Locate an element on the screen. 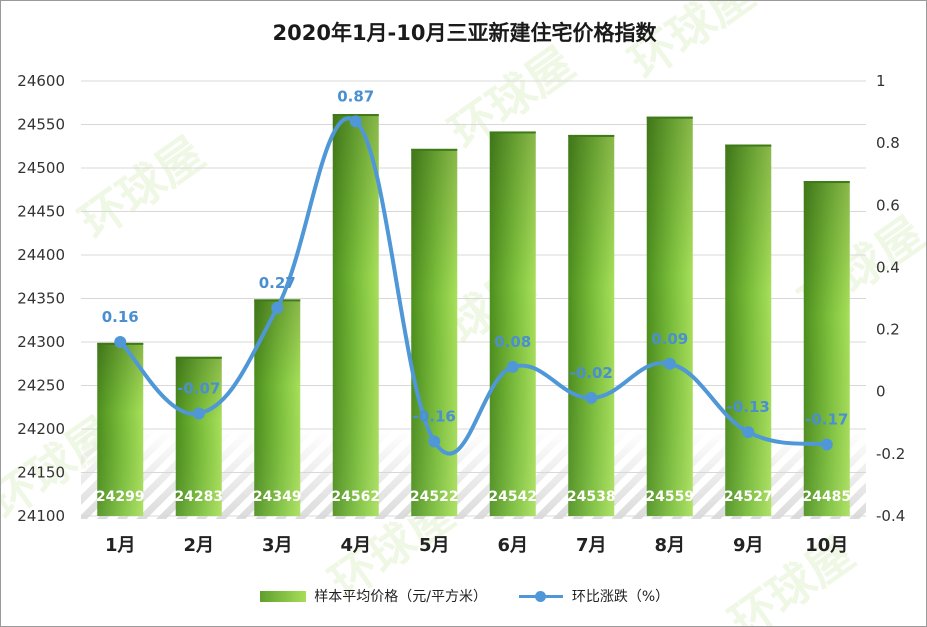 The width and height of the screenshot is (927, 627). y-left-tick-label: 24300 is located at coordinates (41, 342).